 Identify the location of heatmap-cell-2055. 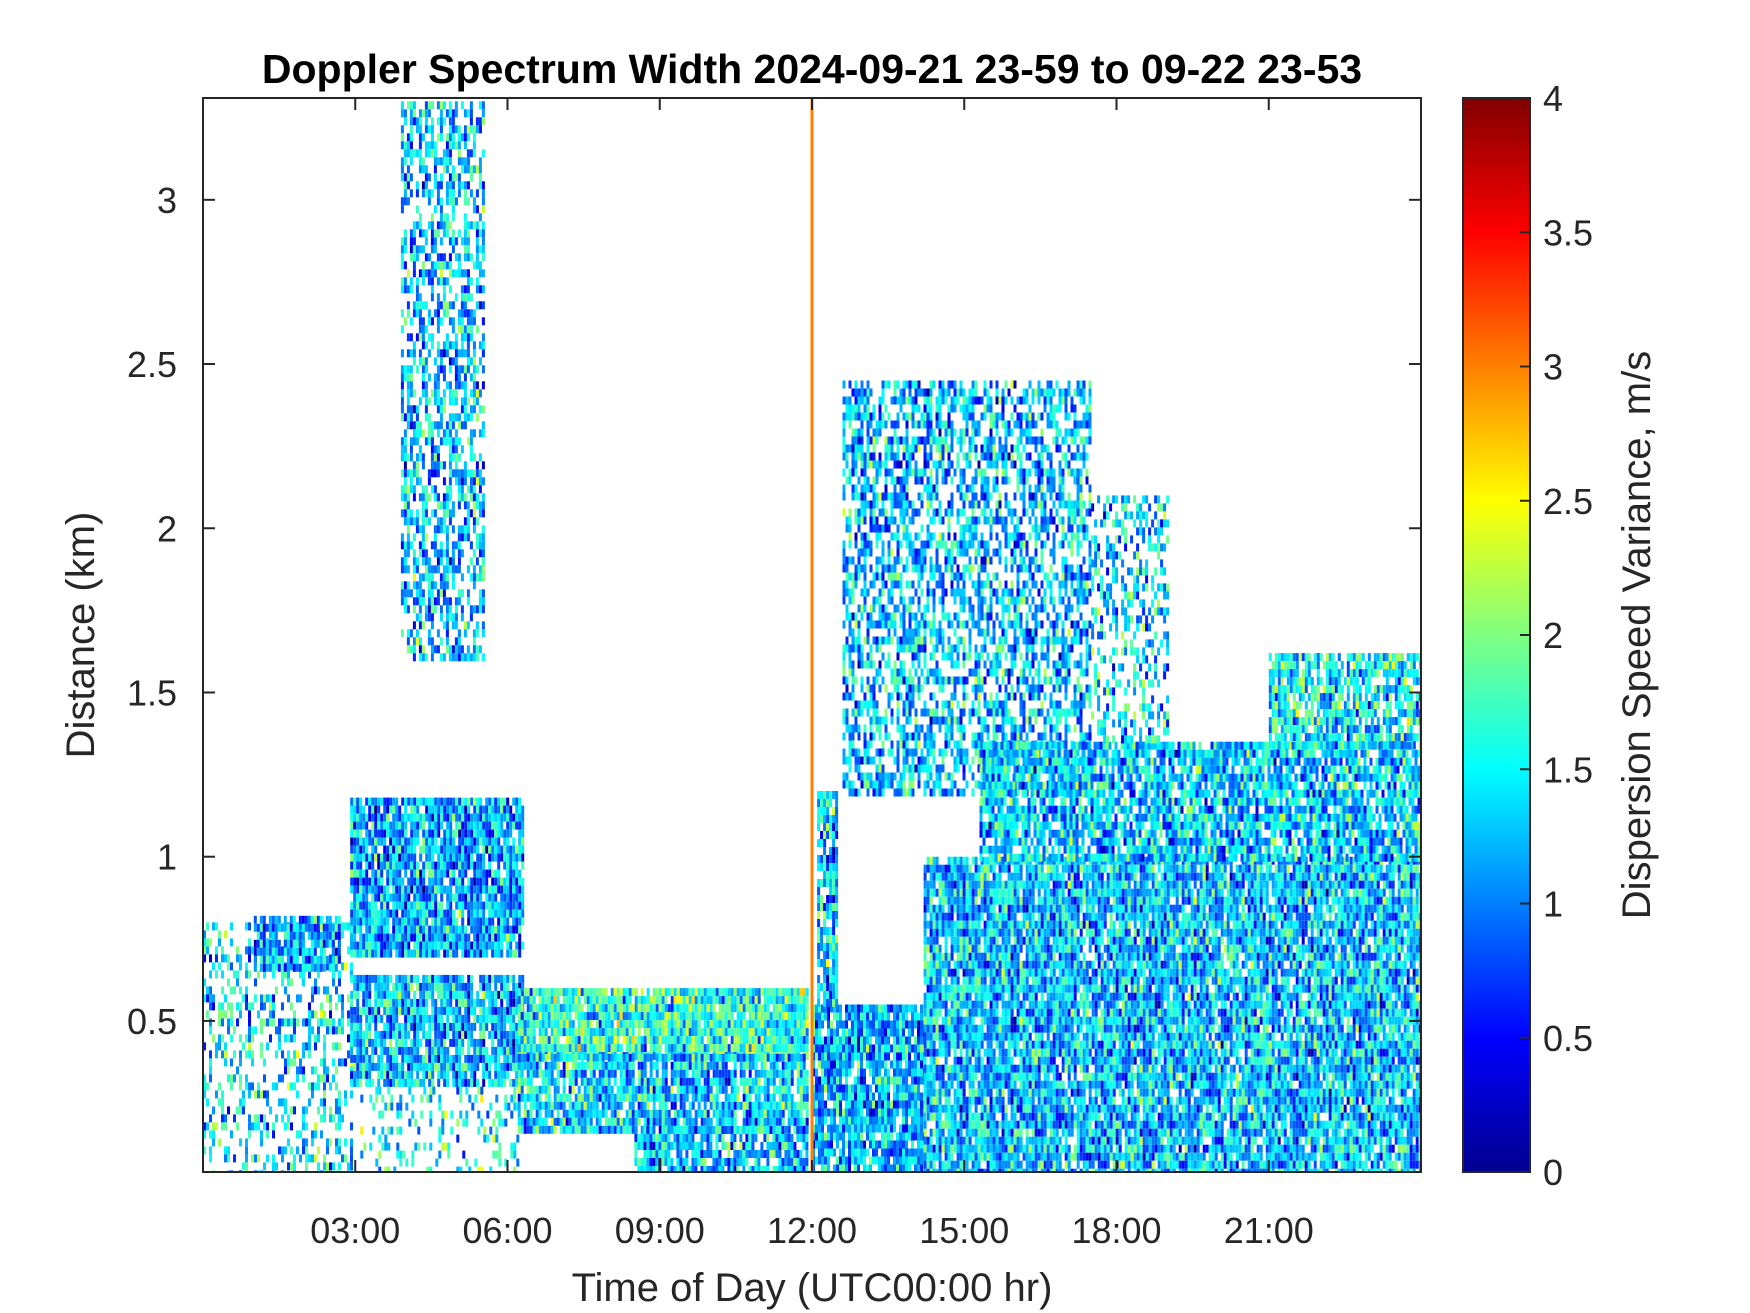
(411, 1003).